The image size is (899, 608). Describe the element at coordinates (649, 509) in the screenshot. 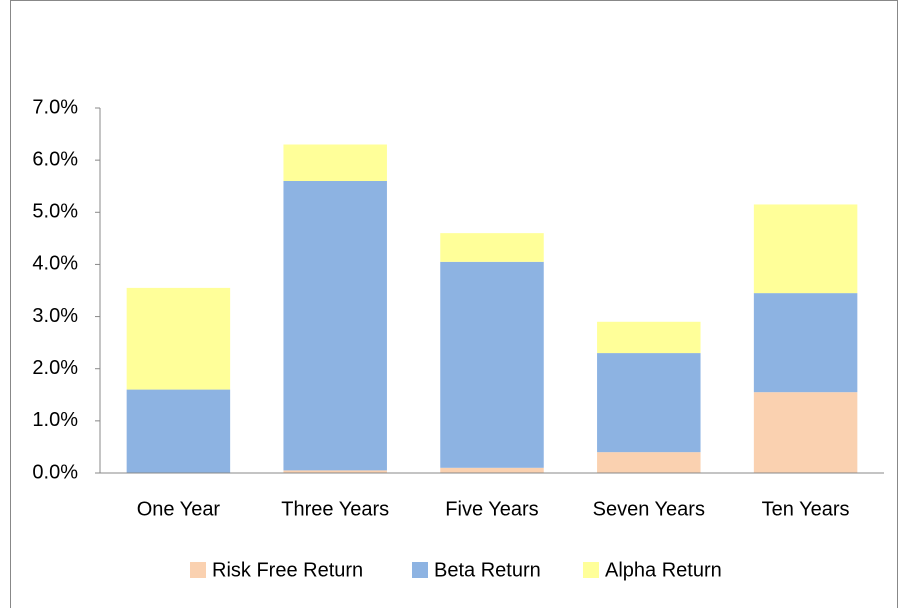

I see `x-tick-label: Seven Years` at that location.